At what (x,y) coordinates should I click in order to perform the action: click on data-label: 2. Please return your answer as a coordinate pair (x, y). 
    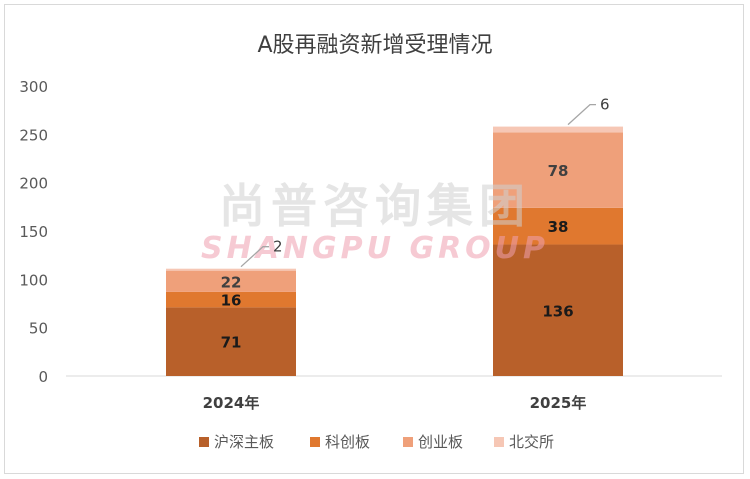
    Looking at the image, I should click on (278, 247).